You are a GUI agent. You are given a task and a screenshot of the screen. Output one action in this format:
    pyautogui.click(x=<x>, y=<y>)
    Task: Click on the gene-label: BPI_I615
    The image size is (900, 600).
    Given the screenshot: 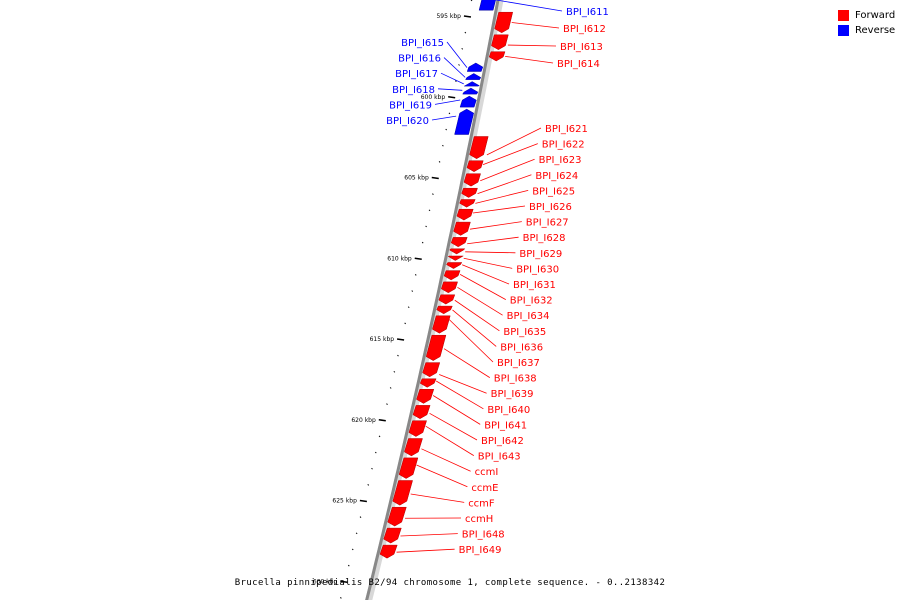 What is the action you would take?
    pyautogui.click(x=422, y=43)
    